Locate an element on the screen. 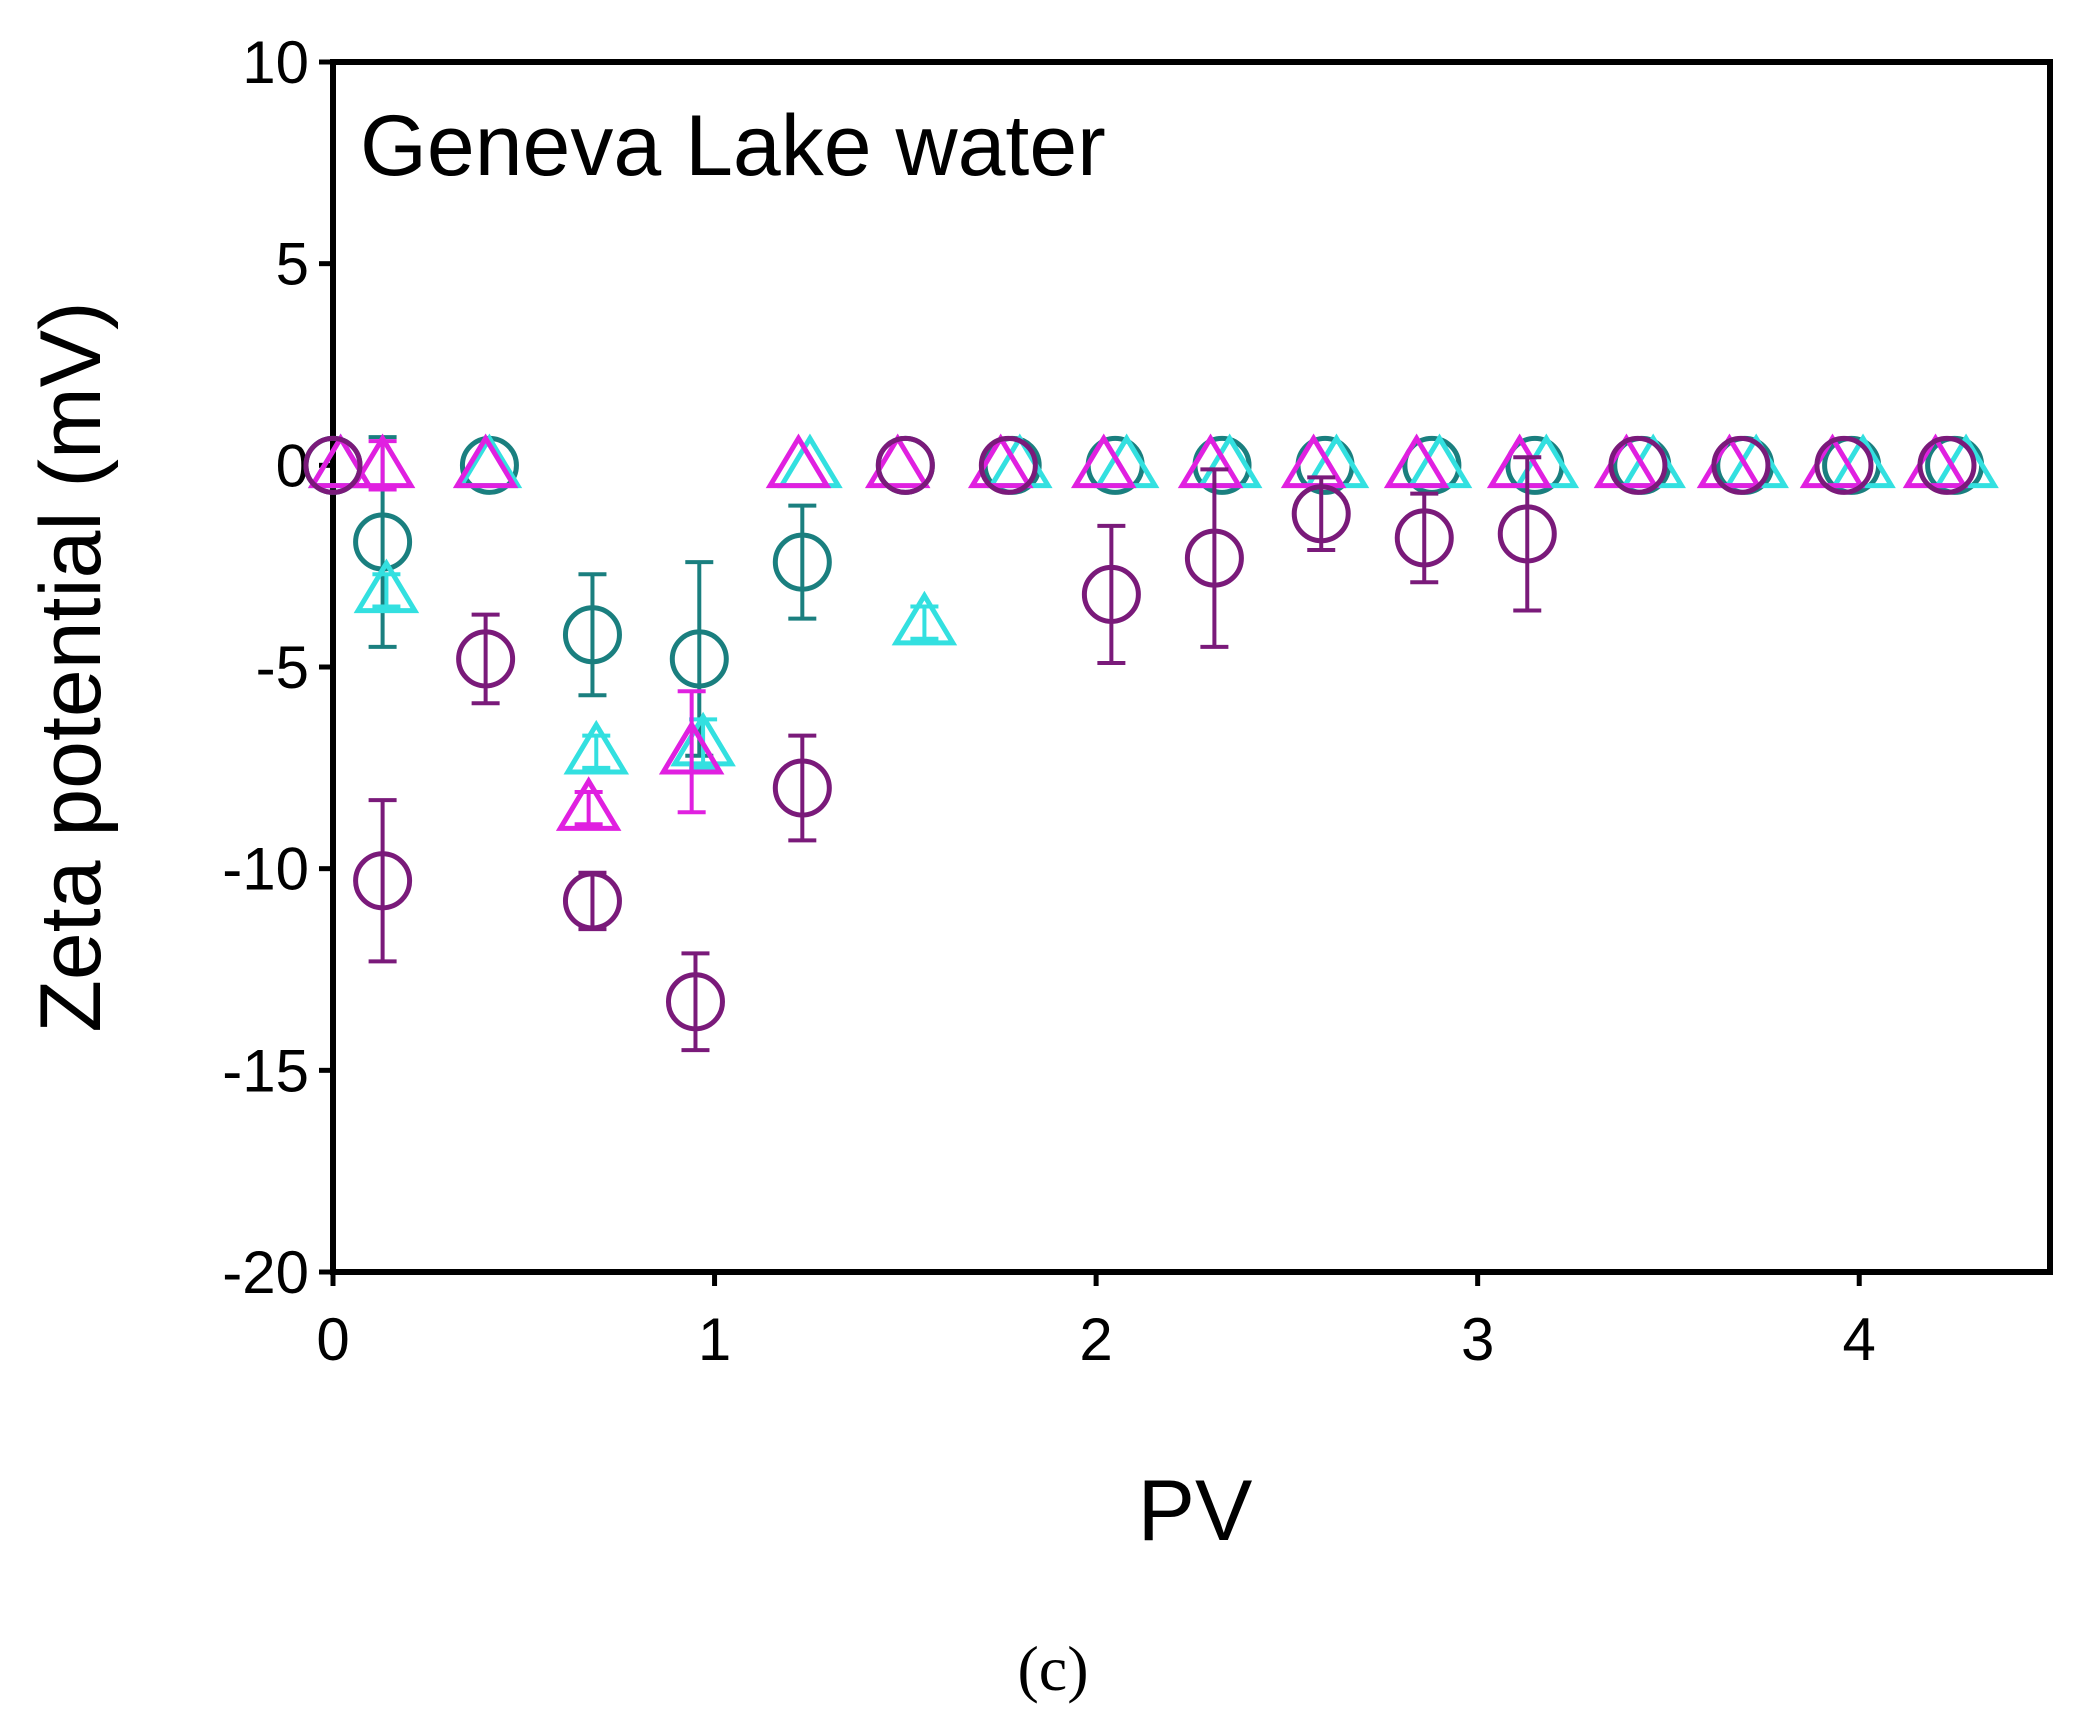  x-axis-title: PV is located at coordinates (1195, 1511).